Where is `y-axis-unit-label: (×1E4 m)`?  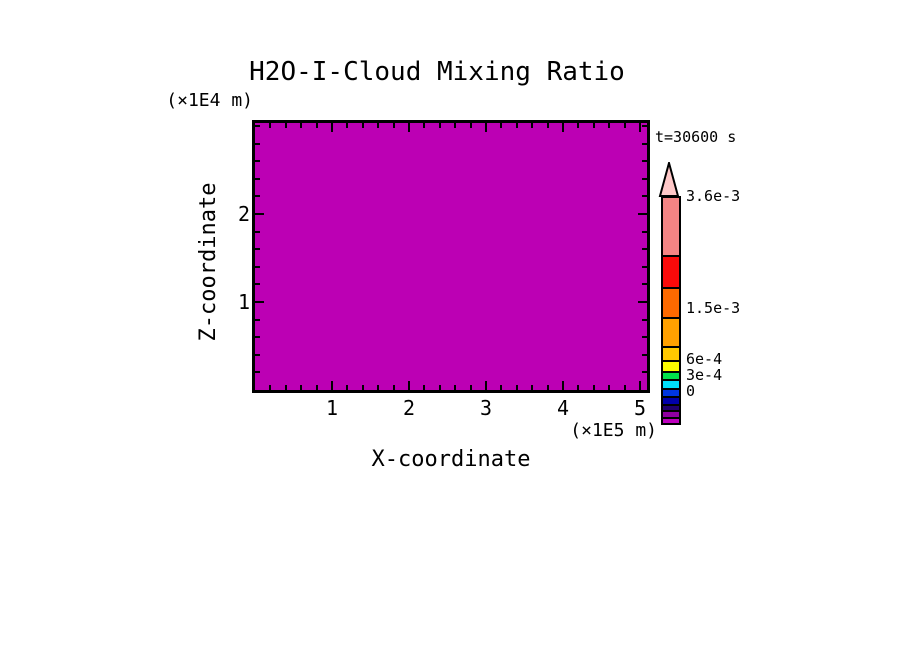
y-axis-unit-label: (×1E4 m) is located at coordinates (209, 100).